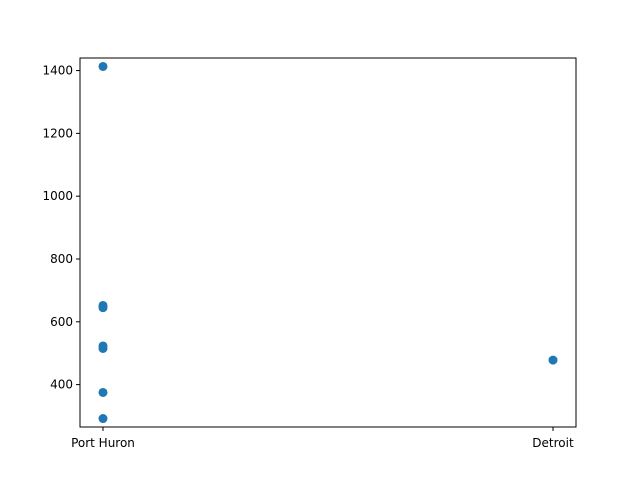  What do you see at coordinates (553, 443) in the screenshot?
I see `x-tick-label: Detroit` at bounding box center [553, 443].